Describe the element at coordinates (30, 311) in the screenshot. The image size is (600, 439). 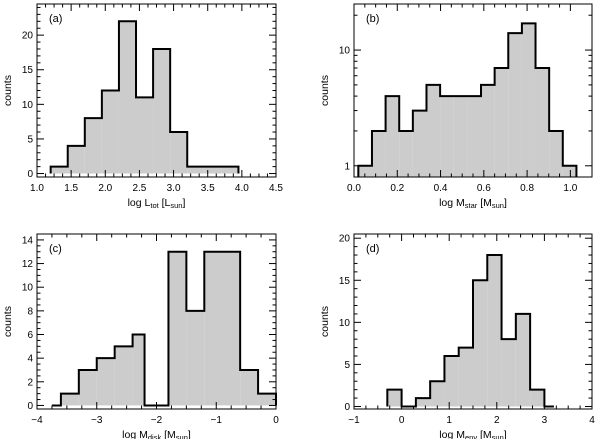
I see `y-tick-label: 8` at that location.